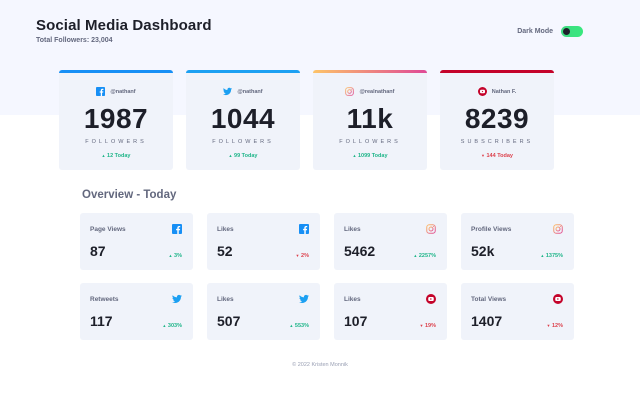 The height and width of the screenshot is (400, 640). What do you see at coordinates (517, 241) in the screenshot?
I see `overview-card-instagram-profile-views: Profile Views 52k ▲ 1375%` at bounding box center [517, 241].